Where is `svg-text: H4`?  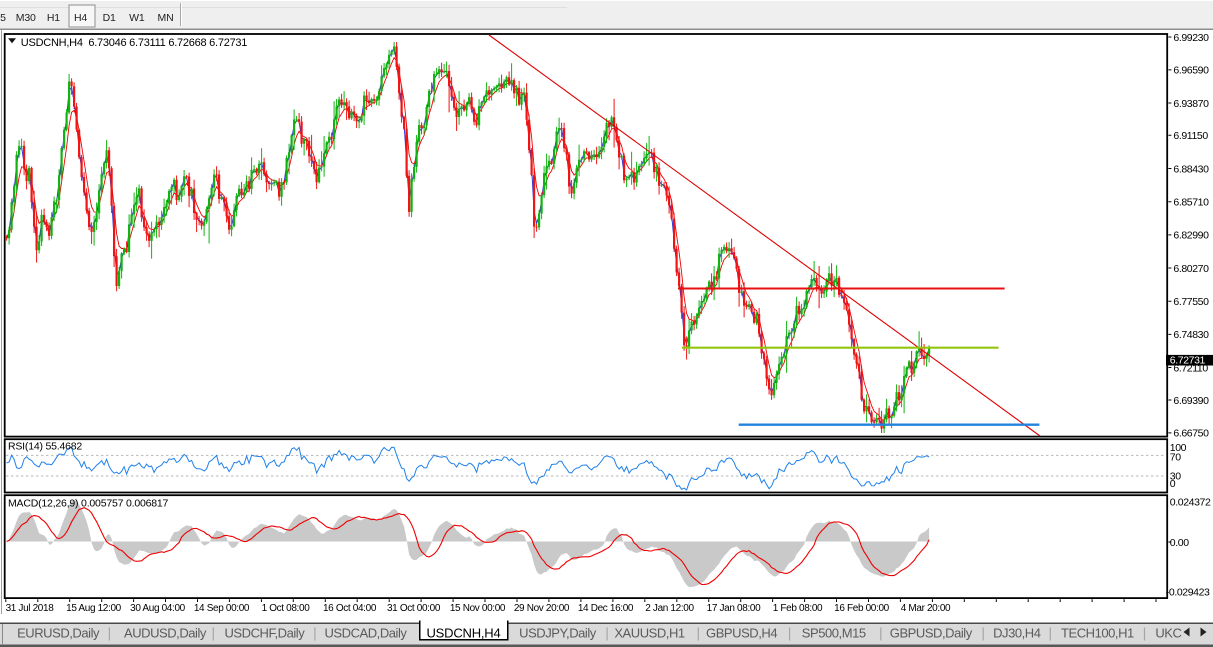
svg-text: H4 is located at coordinates (80, 18).